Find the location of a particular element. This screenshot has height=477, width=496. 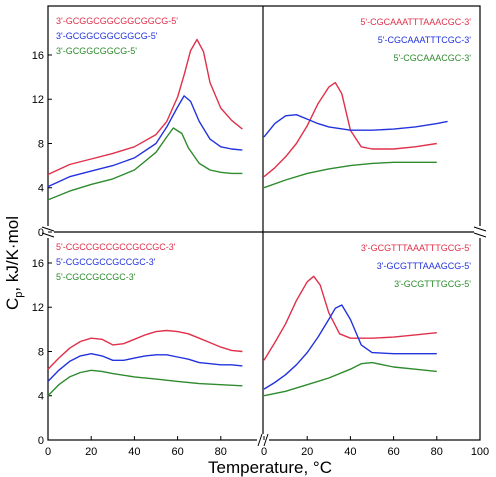

x-tick-label: 100 is located at coordinates (480, 452).